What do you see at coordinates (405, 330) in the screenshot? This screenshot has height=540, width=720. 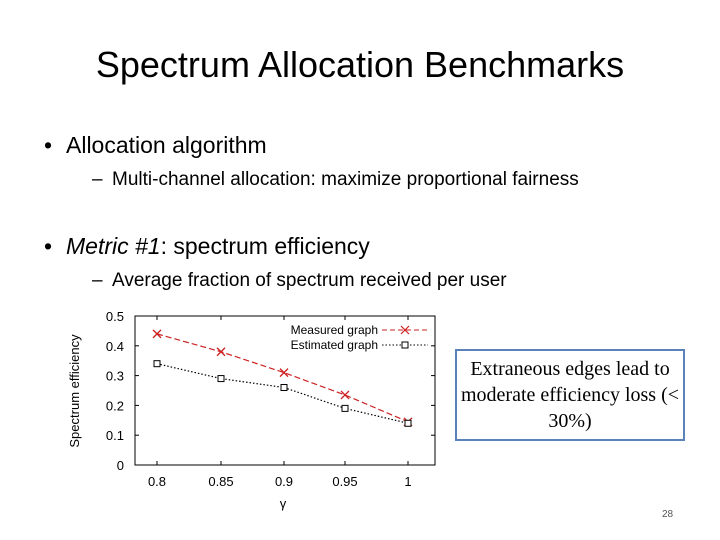 I see `legend-marker-x` at bounding box center [405, 330].